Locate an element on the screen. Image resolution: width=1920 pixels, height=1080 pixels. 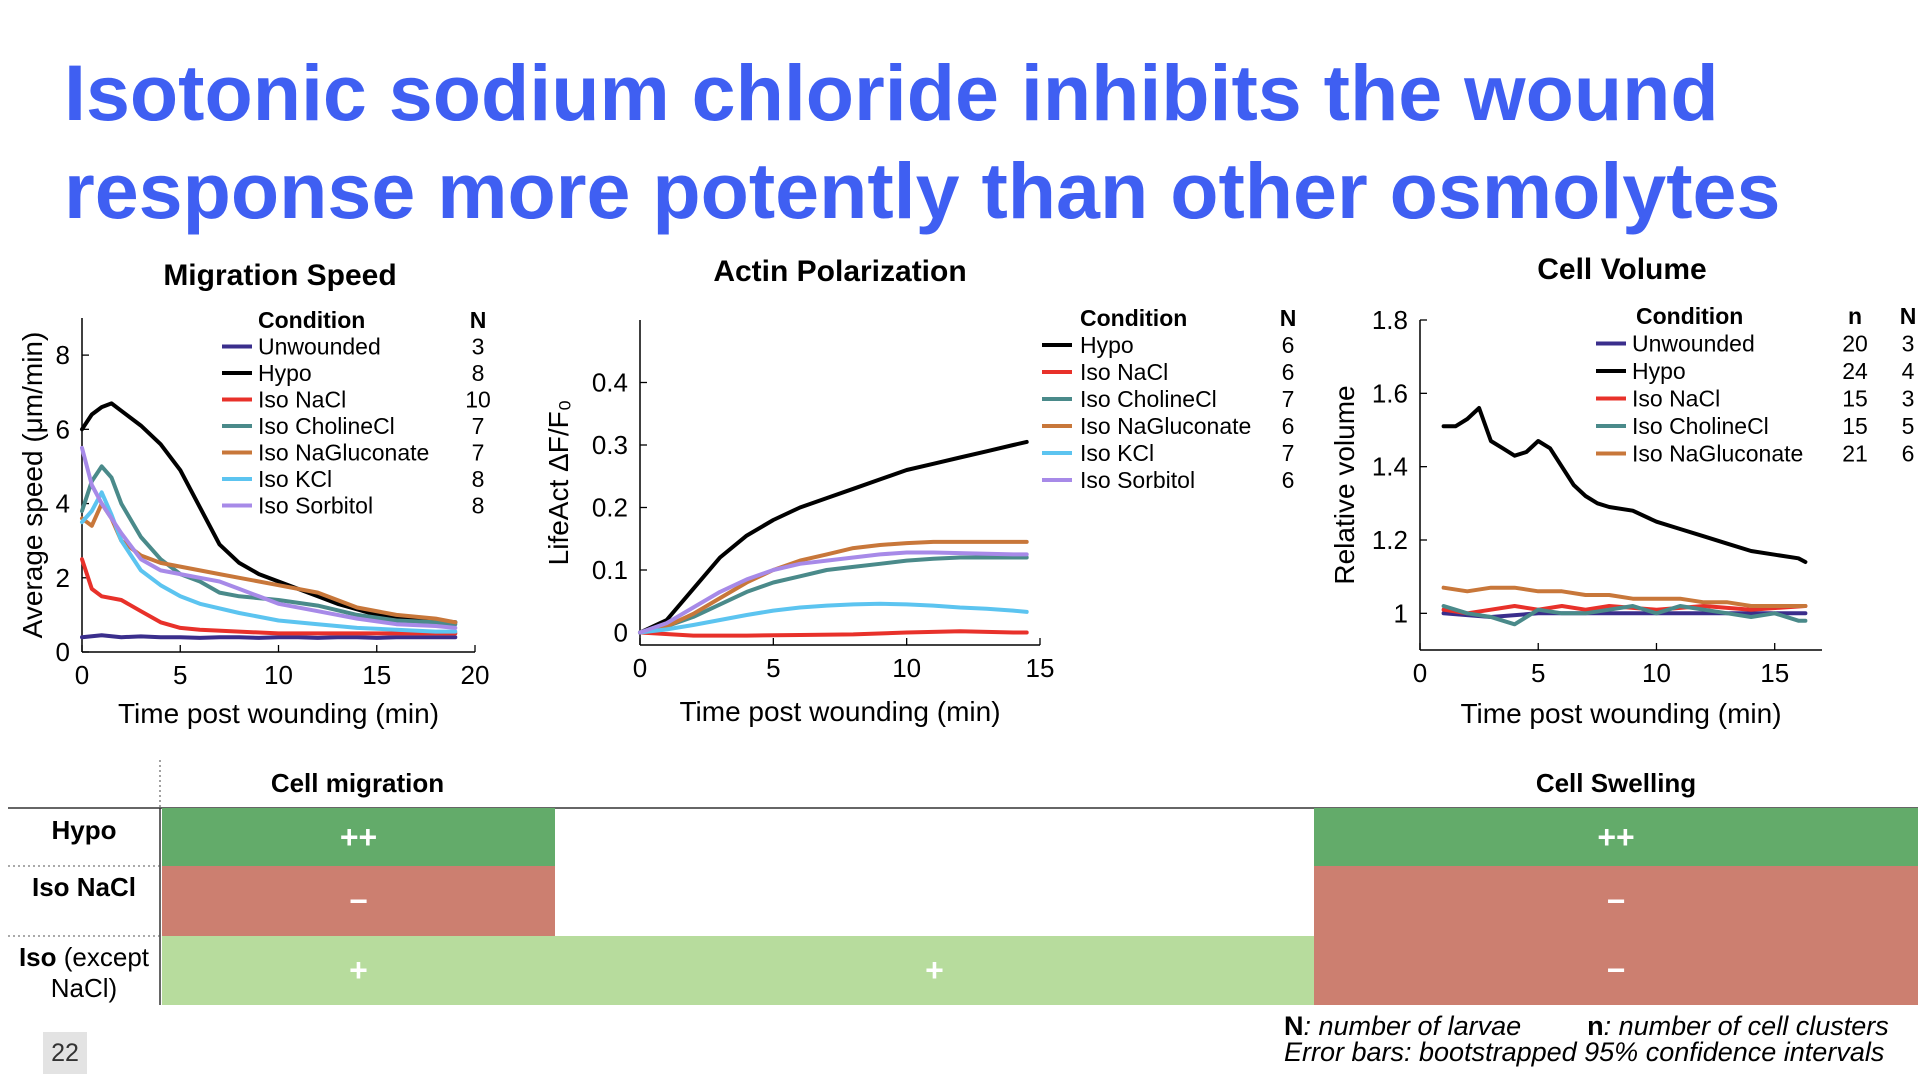
page-number: 22 is located at coordinates (65, 1053).